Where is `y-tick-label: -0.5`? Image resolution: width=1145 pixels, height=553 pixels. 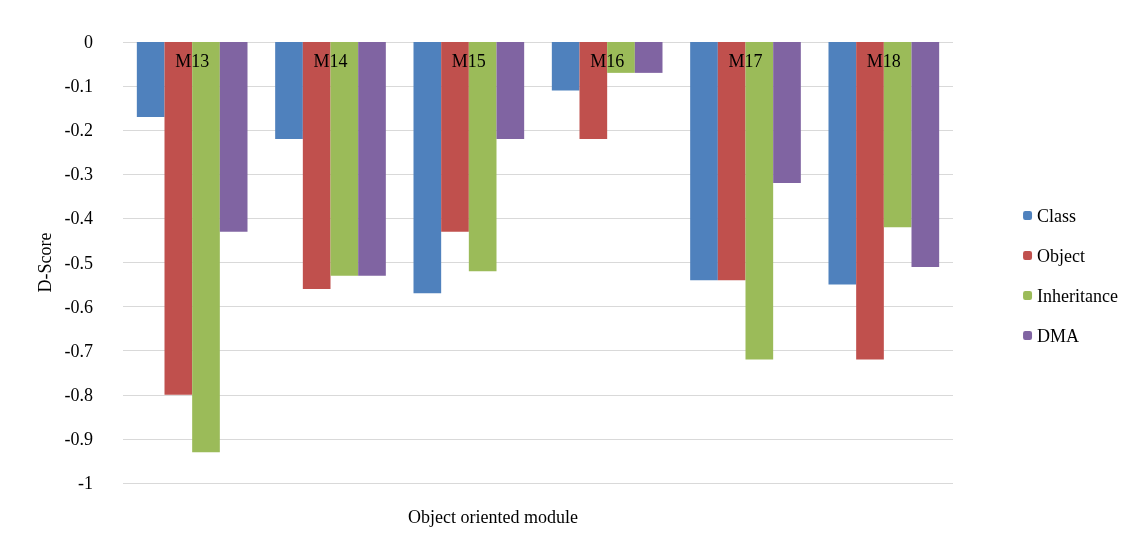 y-tick-label: -0.5 is located at coordinates (78, 262).